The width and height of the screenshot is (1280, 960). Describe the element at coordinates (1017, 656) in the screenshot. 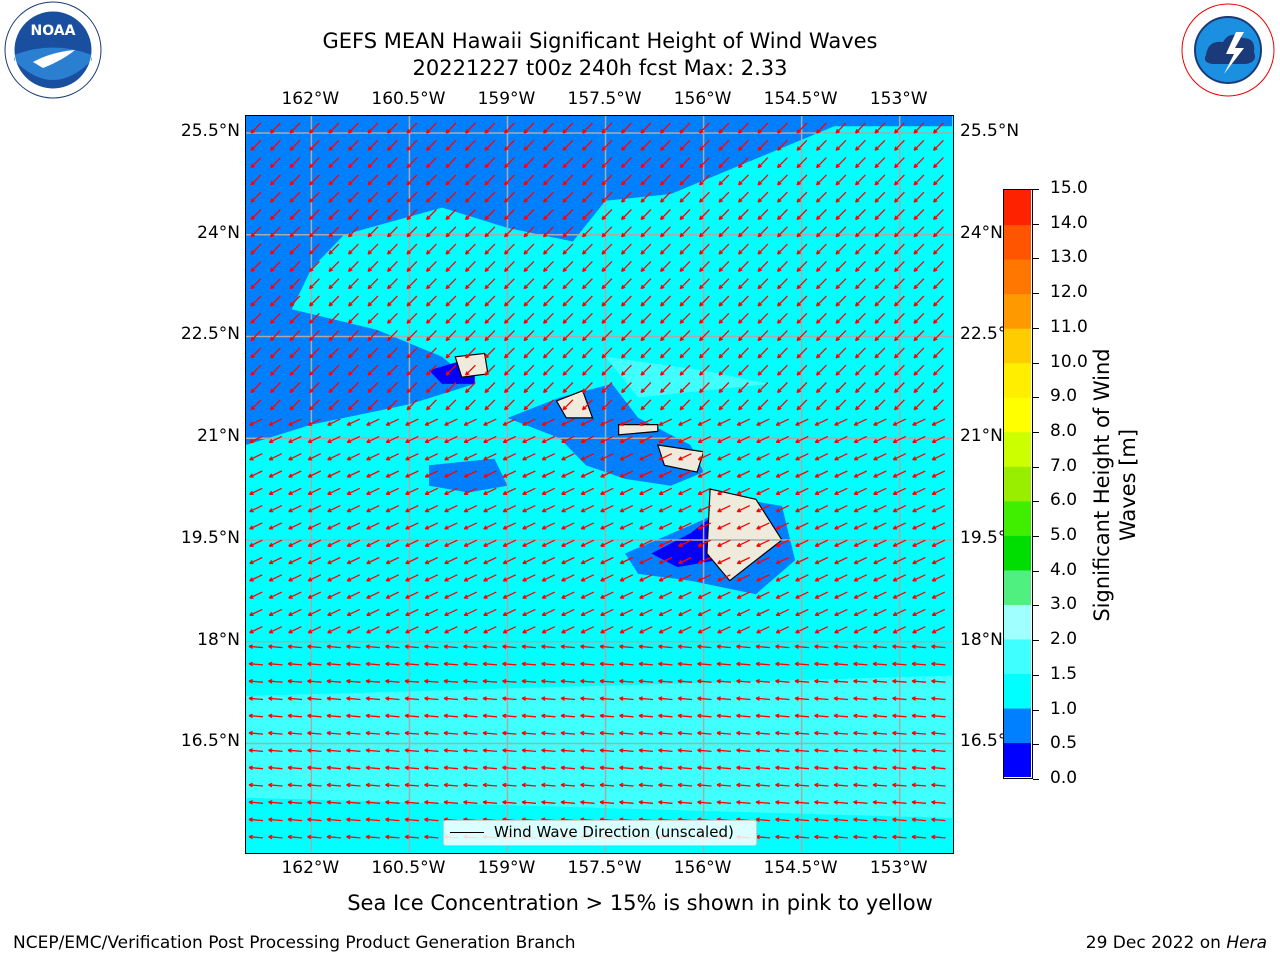

I see `colorbar-swatch` at that location.